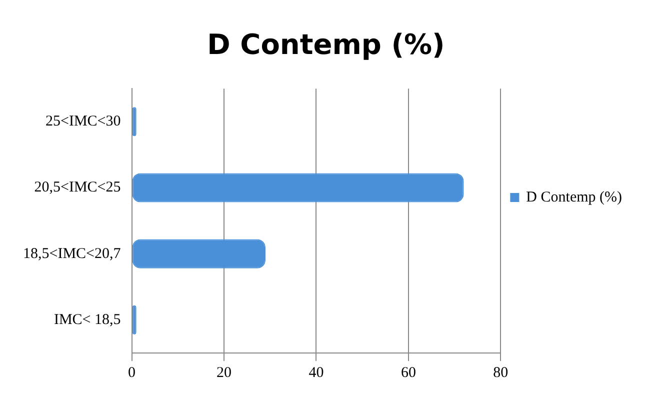 The image size is (652, 405). What do you see at coordinates (83, 122) in the screenshot?
I see `y-tick-label: 25<IMC<30` at bounding box center [83, 122].